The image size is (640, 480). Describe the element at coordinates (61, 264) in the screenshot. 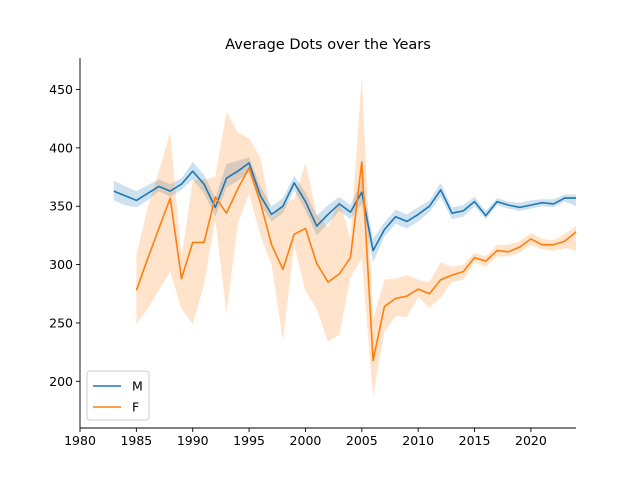

I see `y-tick-label: 300` at that location.